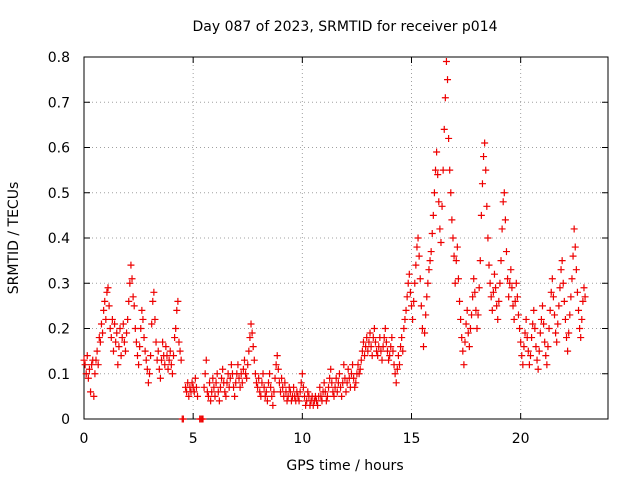  Describe the element at coordinates (59, 284) in the screenshot. I see `y-tick-label: 0.3` at that location.